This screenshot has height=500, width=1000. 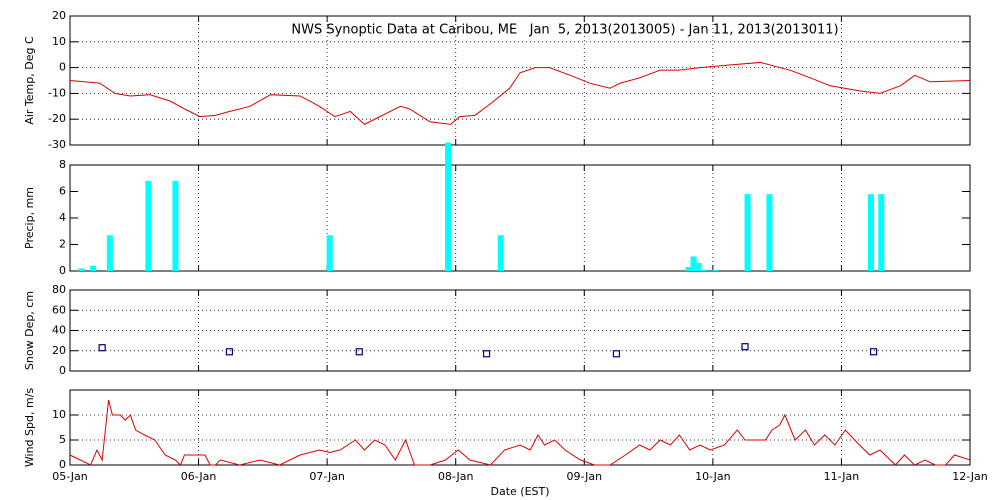 I want to click on x-tick-label: 08-Jan, so click(x=456, y=476).